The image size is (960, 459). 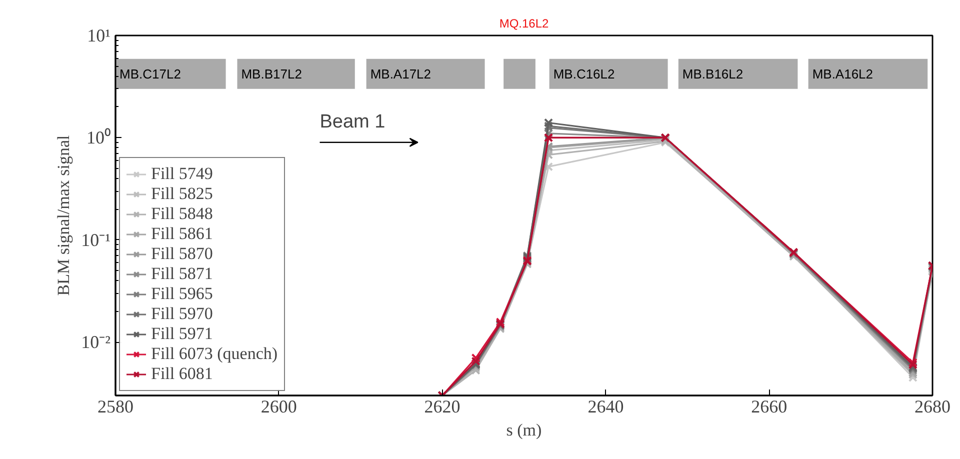 What do you see at coordinates (843, 74) in the screenshot?
I see `band-label: MB.A16L2` at bounding box center [843, 74].